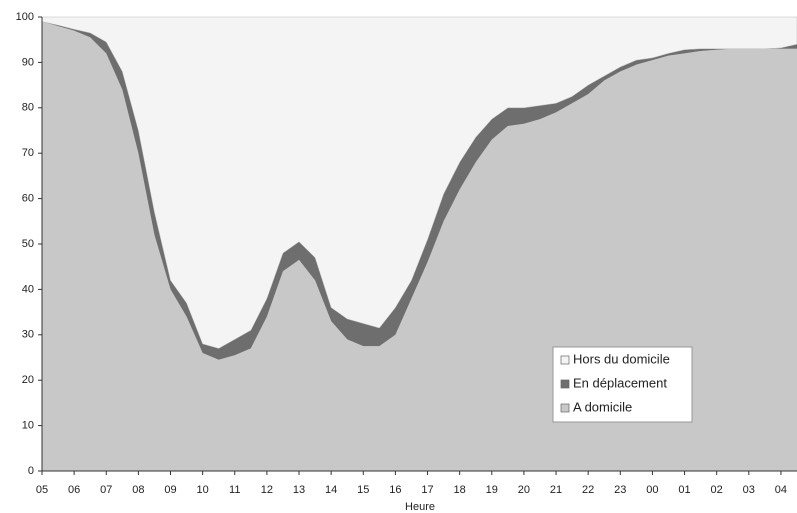 Image resolution: width=797 pixels, height=513 pixels. Describe the element at coordinates (28, 335) in the screenshot. I see `y-tick-label: 30` at that location.